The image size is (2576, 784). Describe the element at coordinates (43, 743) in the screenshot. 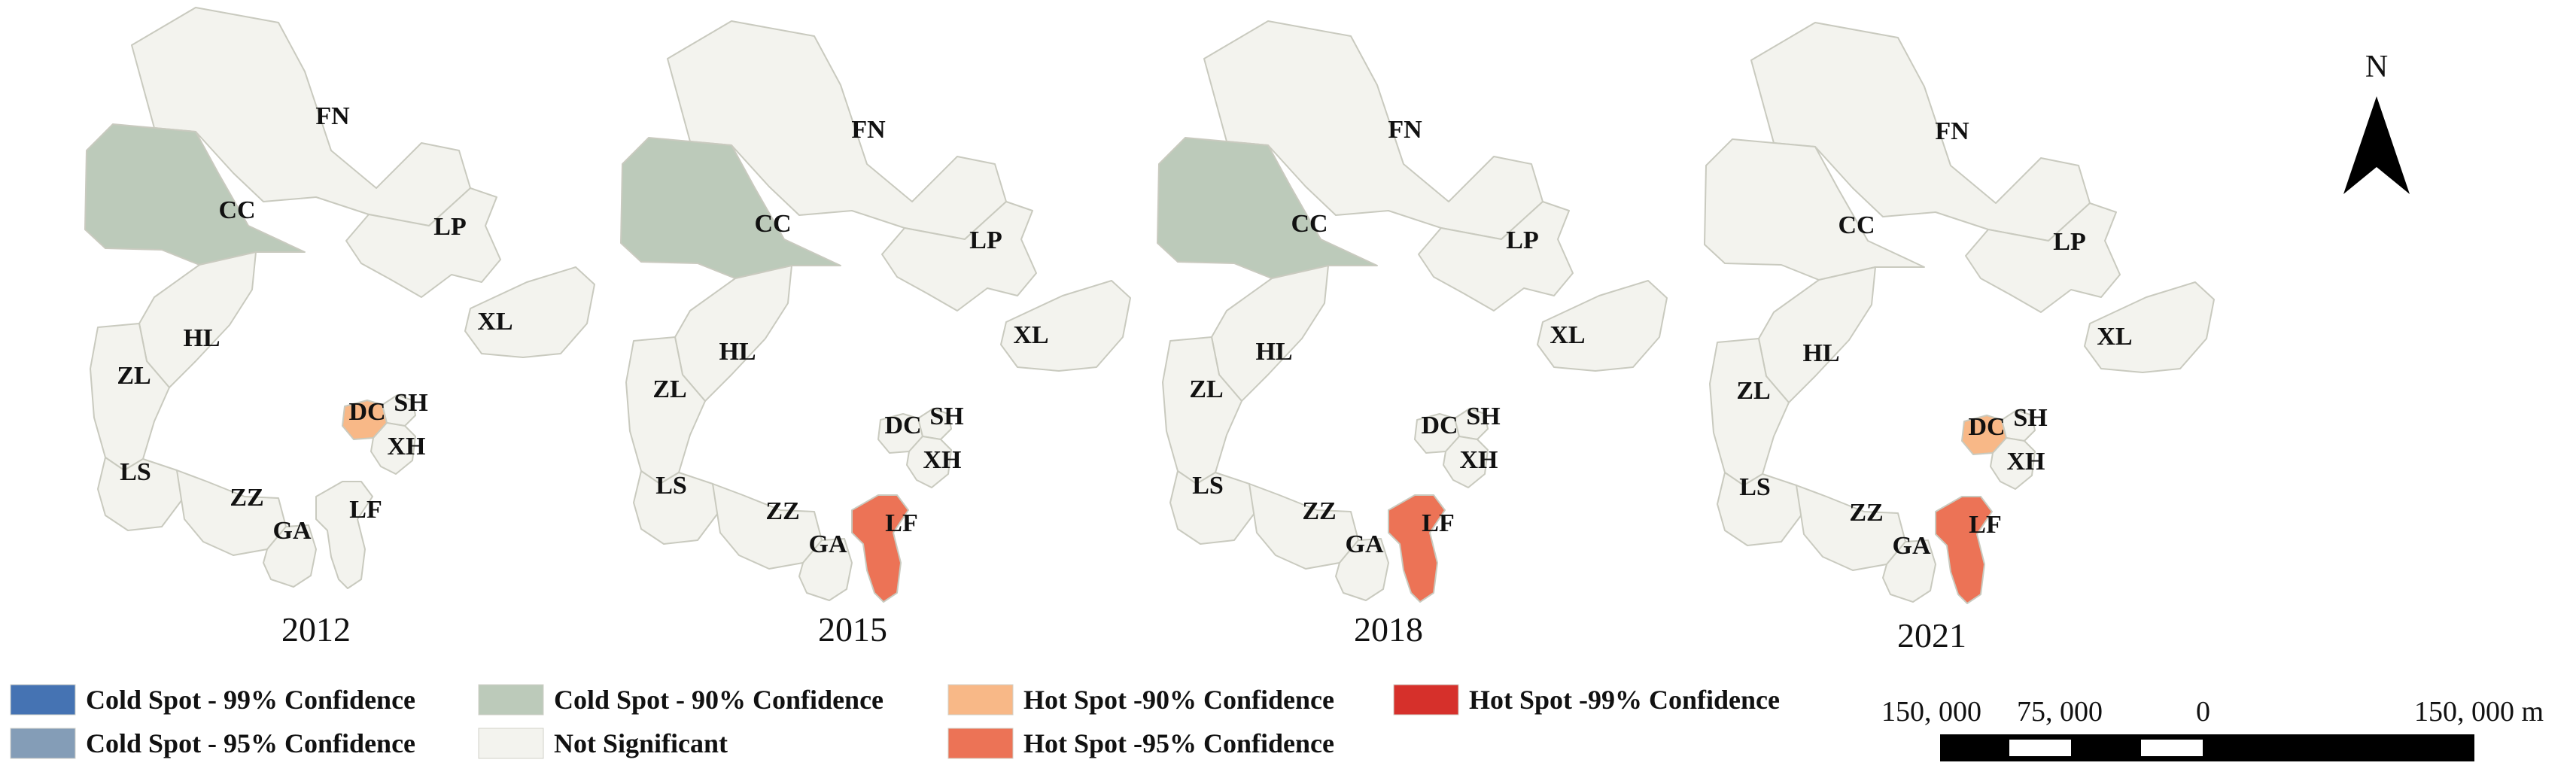

I see `legend-swatch-cold95` at that location.